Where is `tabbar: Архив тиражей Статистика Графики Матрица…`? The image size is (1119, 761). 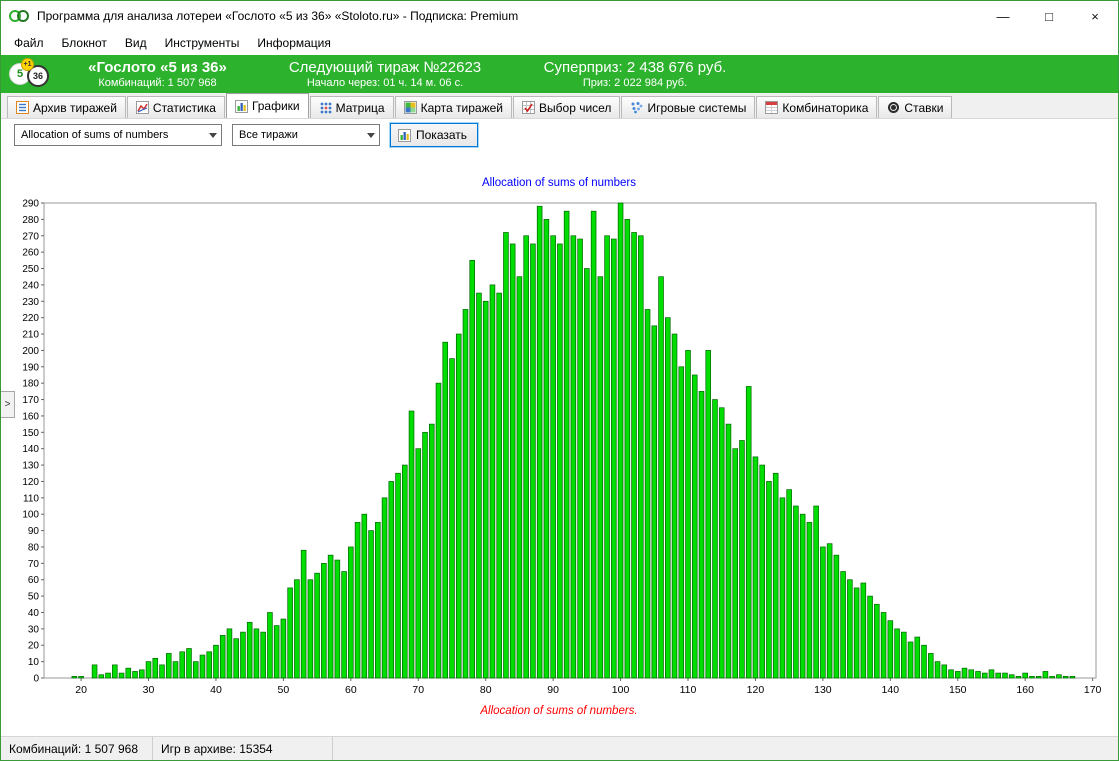 tabbar: Архив тиражей Статистика Графики Матрица… is located at coordinates (559, 106).